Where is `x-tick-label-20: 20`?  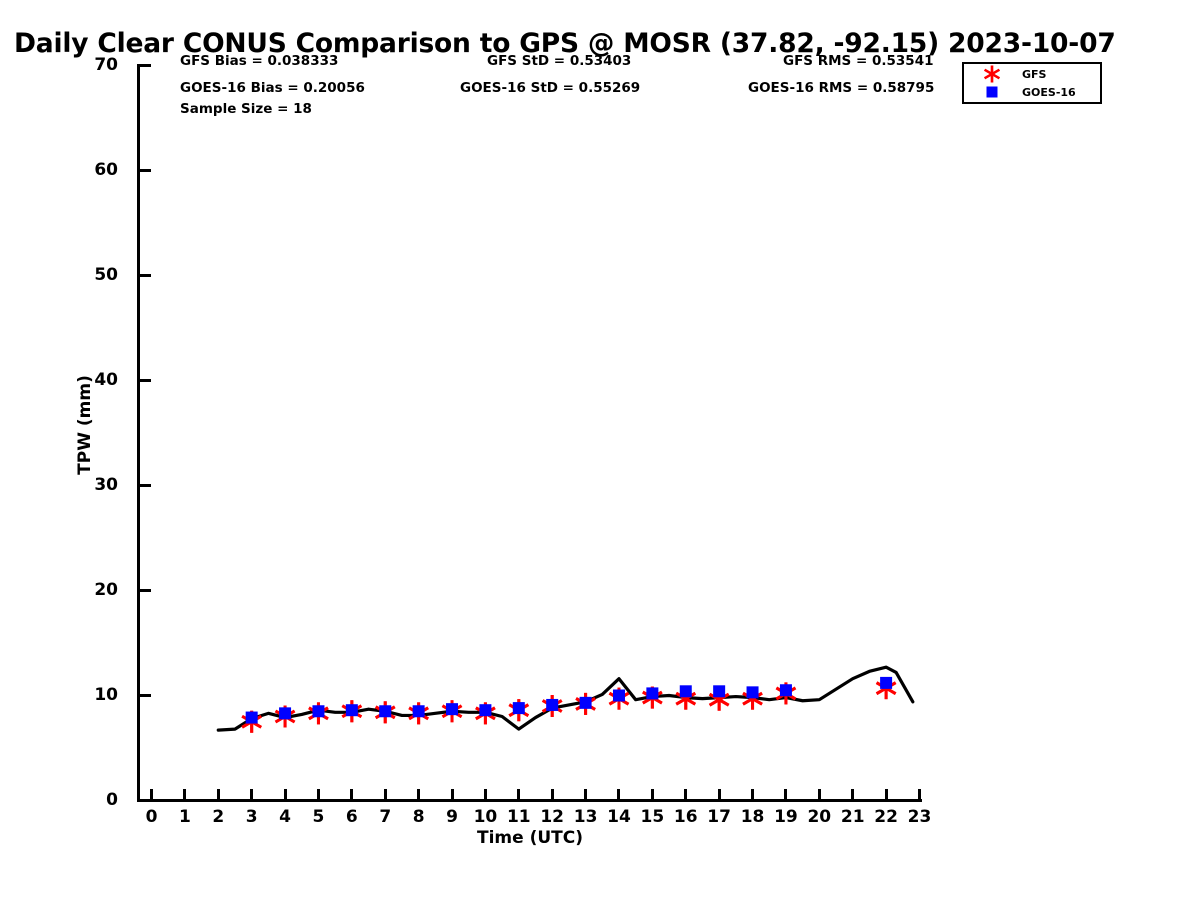 x-tick-label-20: 20 is located at coordinates (819, 817).